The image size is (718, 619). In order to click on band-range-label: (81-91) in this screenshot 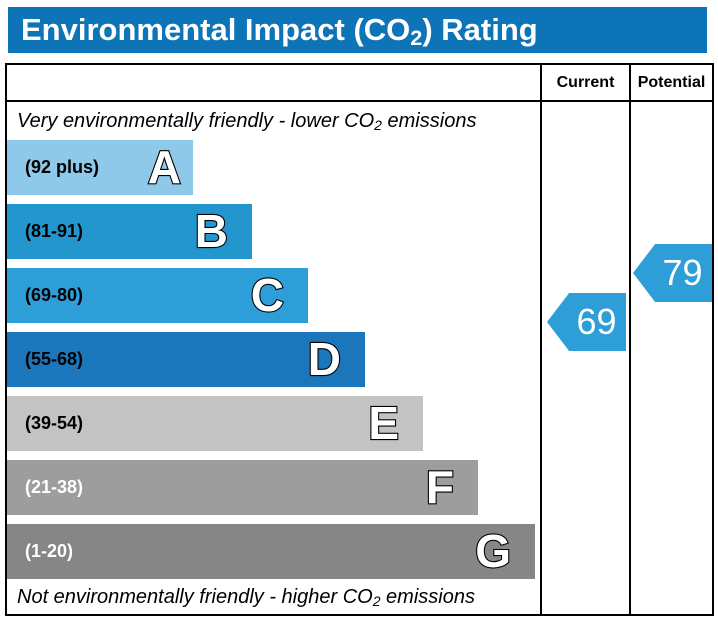, I will do `click(54, 231)`.